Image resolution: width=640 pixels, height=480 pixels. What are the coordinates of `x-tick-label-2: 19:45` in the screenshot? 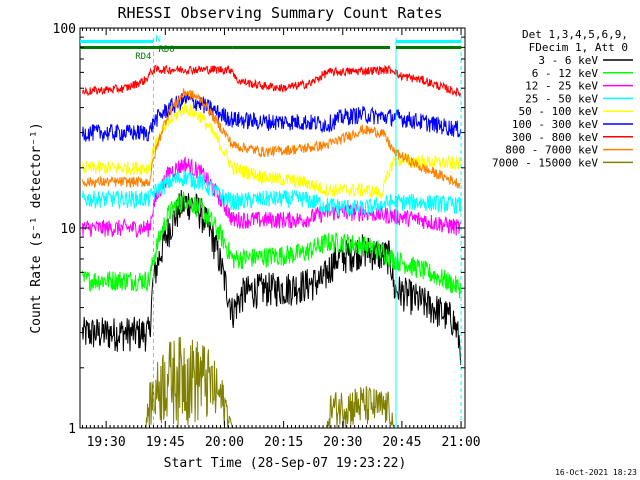 It's located at (165, 442).